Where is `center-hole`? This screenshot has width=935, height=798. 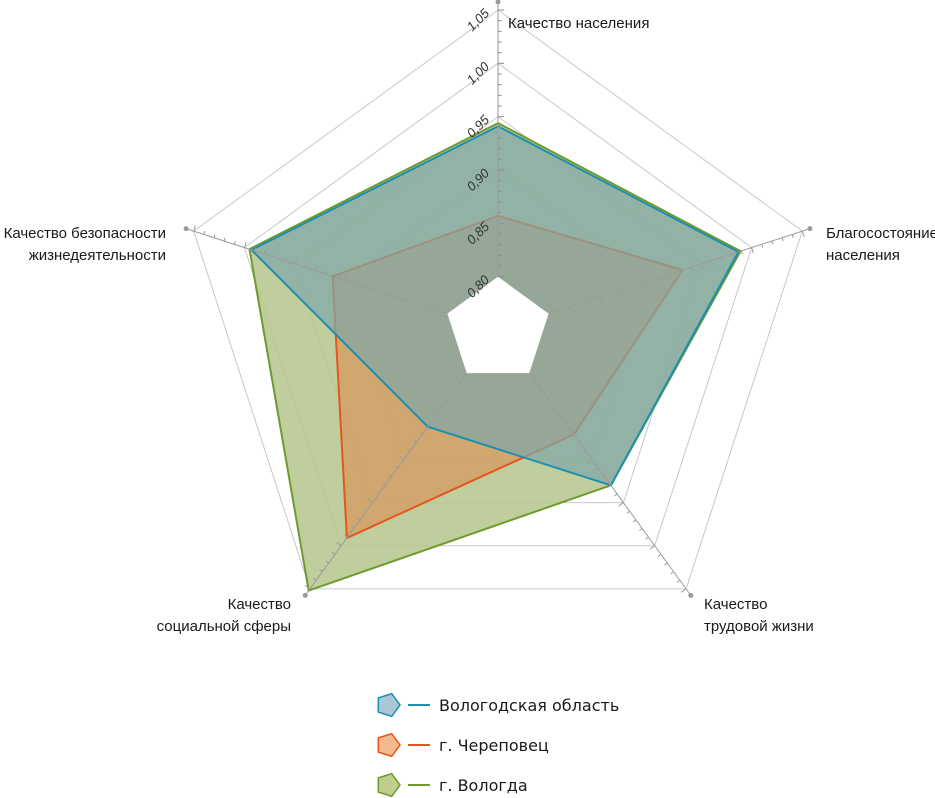 center-hole is located at coordinates (498, 325).